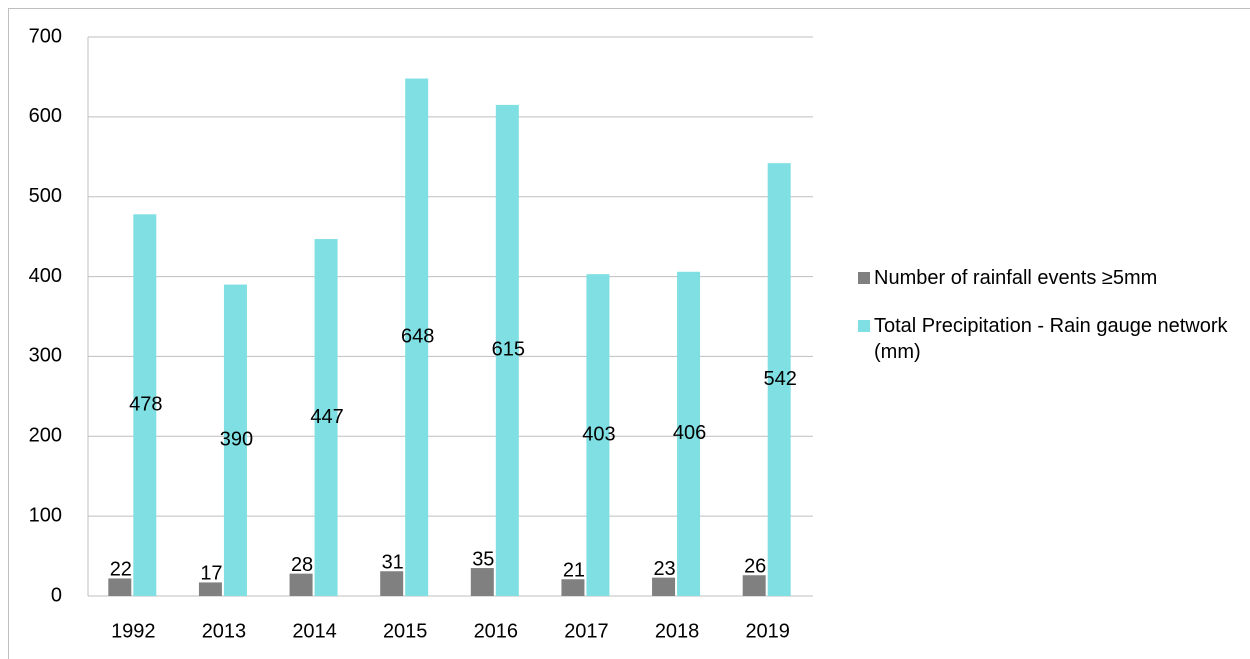 Image resolution: width=1250 pixels, height=659 pixels. I want to click on data-label: 478, so click(145, 404).